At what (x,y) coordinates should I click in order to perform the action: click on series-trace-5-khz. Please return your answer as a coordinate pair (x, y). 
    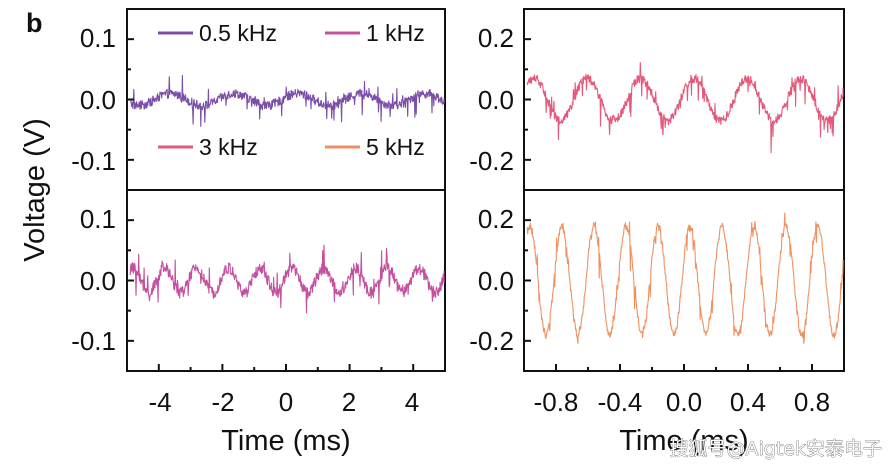
    Looking at the image, I should click on (685, 278).